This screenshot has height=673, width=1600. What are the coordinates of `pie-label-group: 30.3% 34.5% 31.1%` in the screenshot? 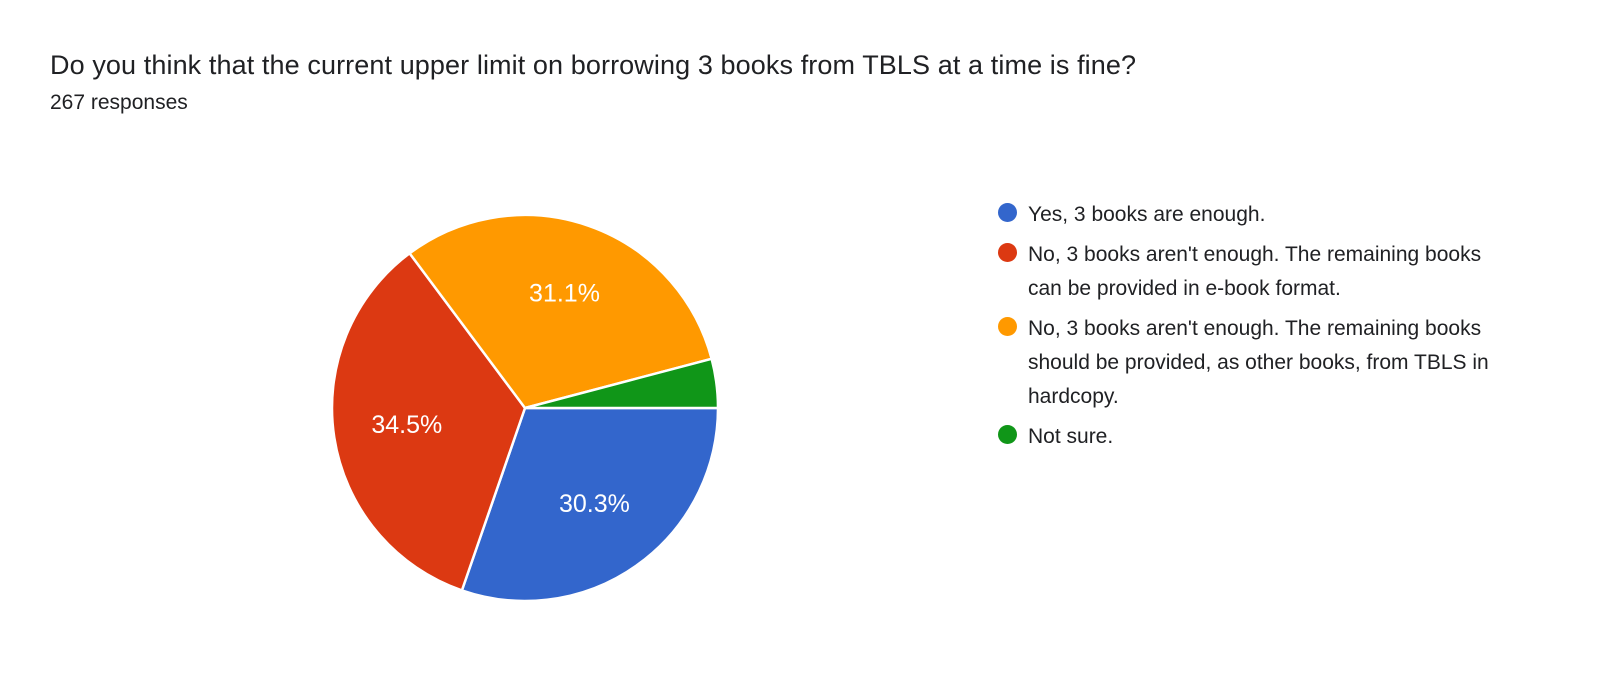 It's located at (500, 399).